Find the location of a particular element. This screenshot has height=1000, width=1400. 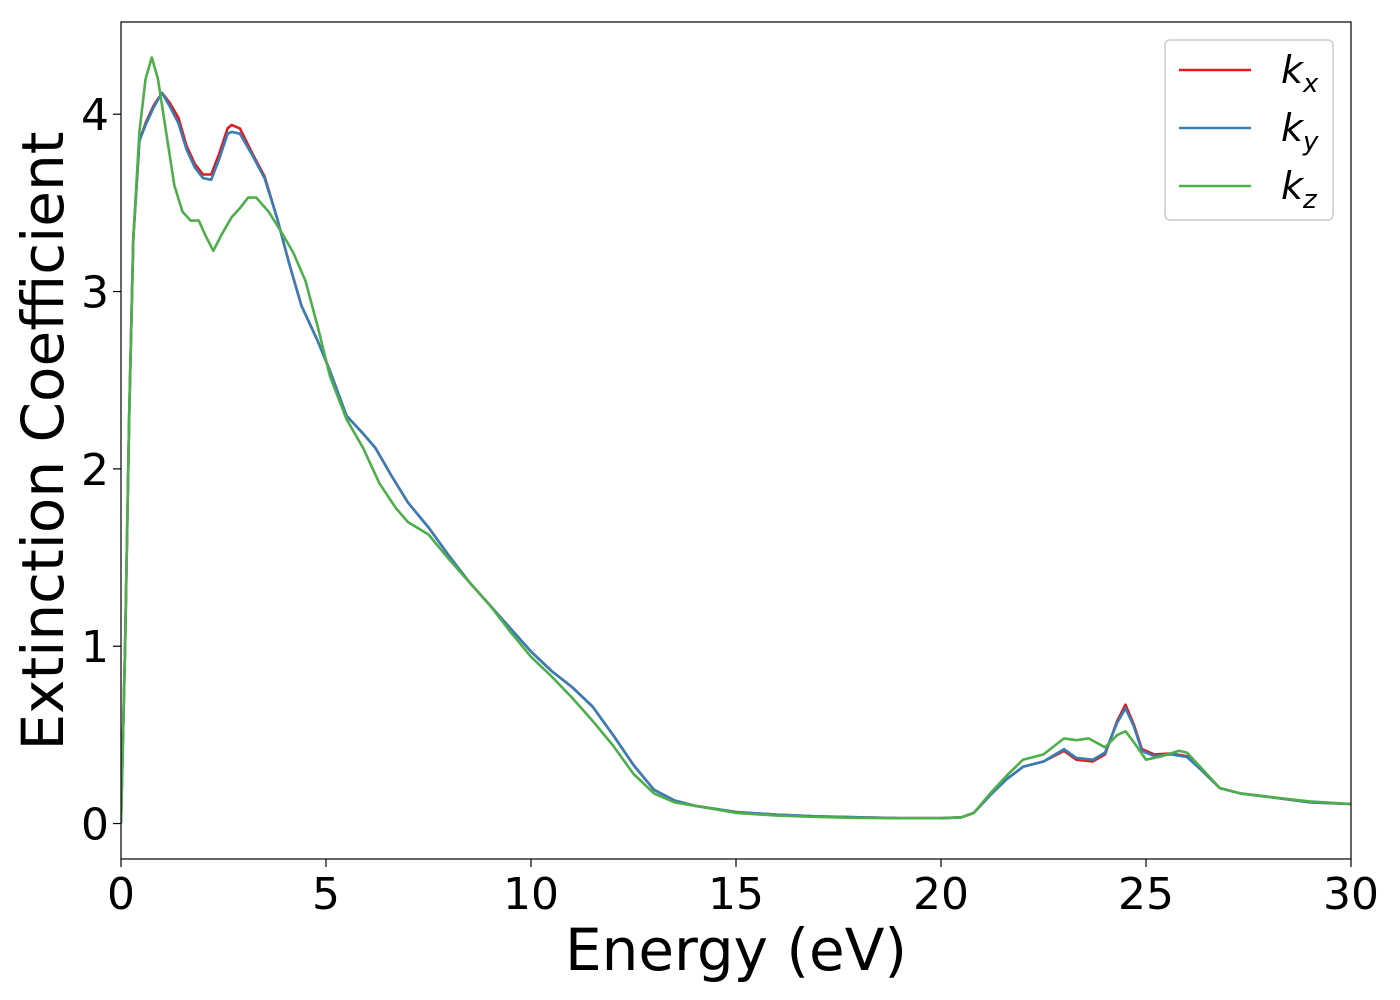

y-tick-label: 0 is located at coordinates (95, 825).